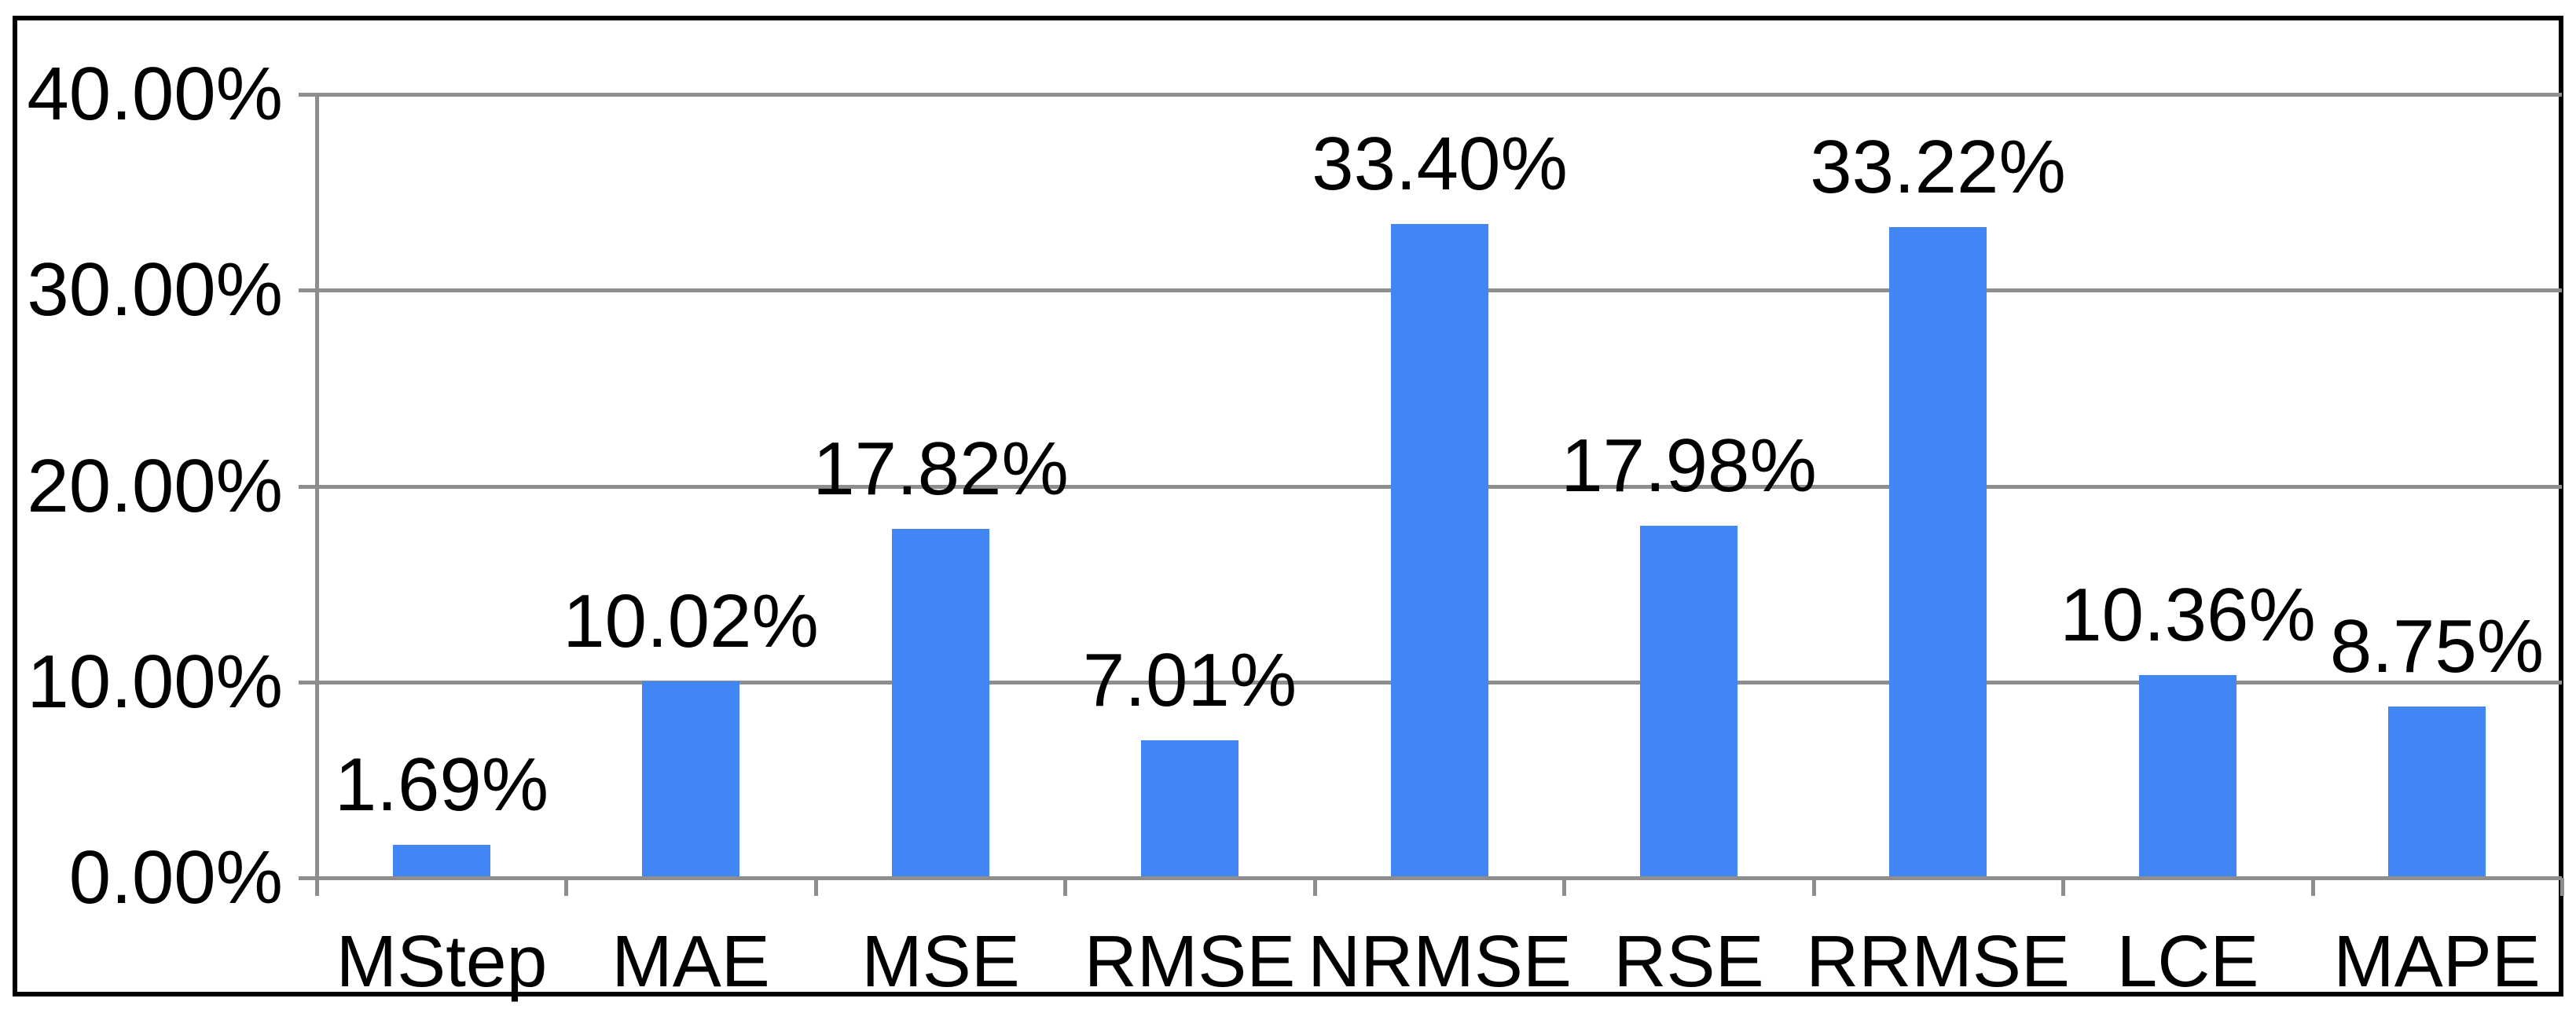  What do you see at coordinates (1689, 701) in the screenshot?
I see `bar-rse` at bounding box center [1689, 701].